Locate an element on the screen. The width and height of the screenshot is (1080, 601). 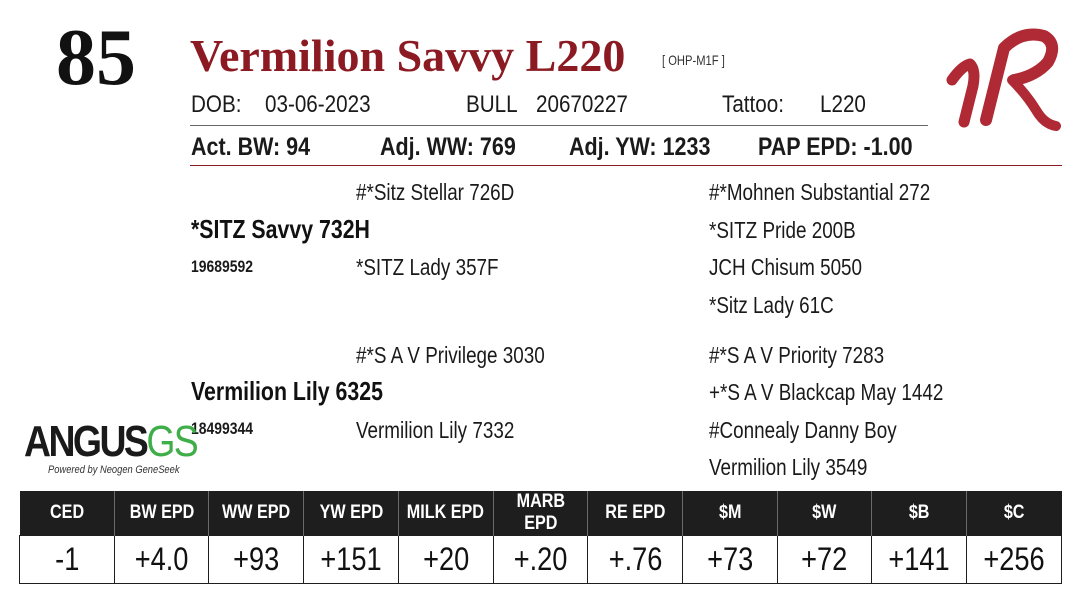
dam-grand-1: #*S A V Priority 7283 is located at coordinates (797, 355).